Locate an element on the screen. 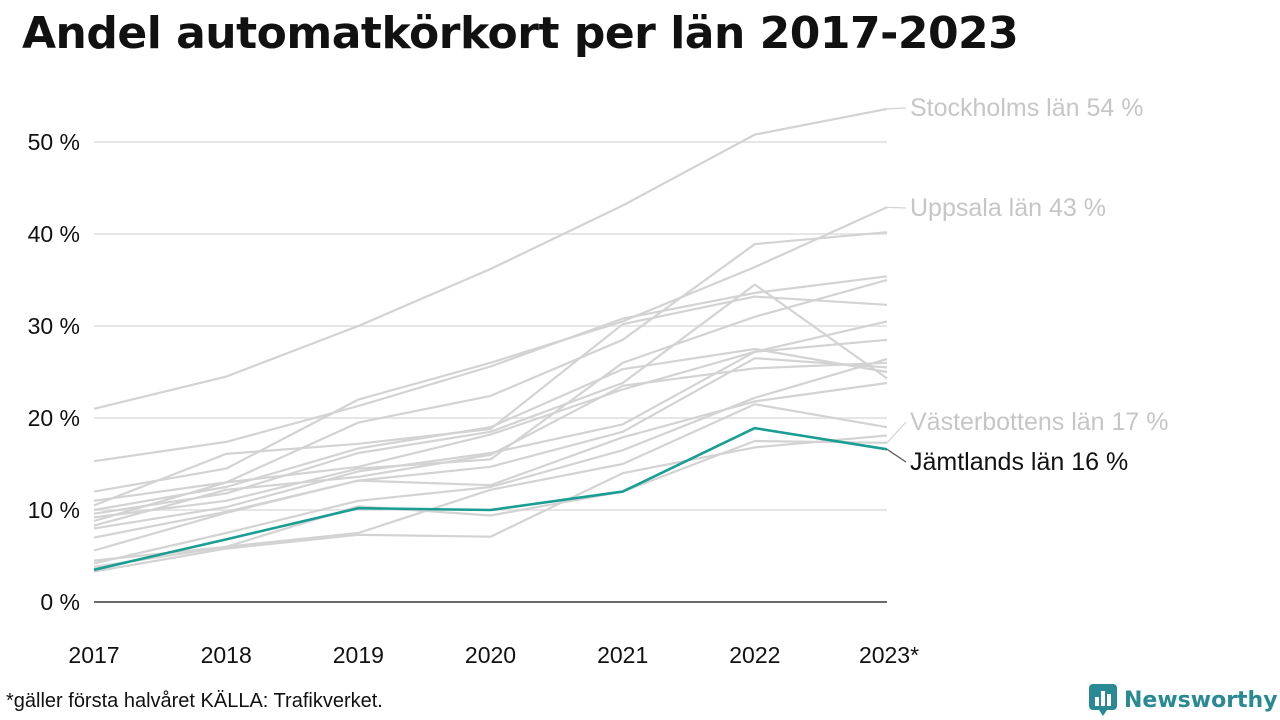 Image resolution: width=1280 pixels, height=720 pixels. series-end-label: Uppsala län 43 % is located at coordinates (1008, 208).